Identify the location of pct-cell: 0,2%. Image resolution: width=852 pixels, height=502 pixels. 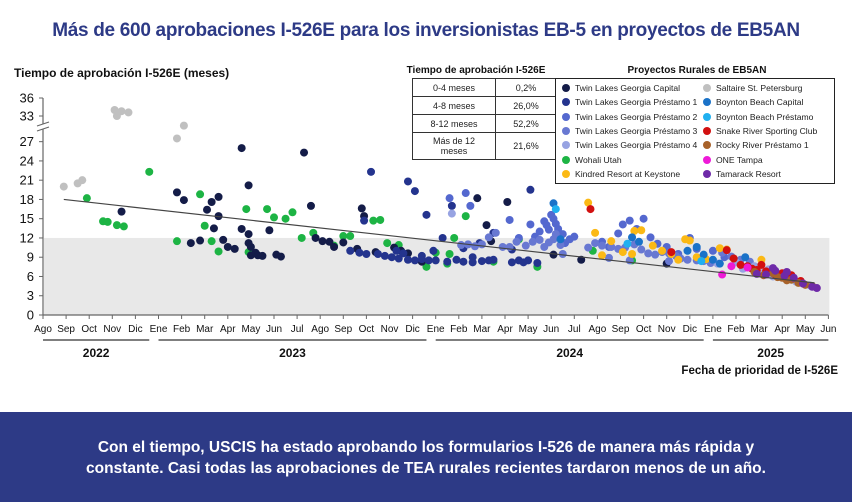
(526, 87).